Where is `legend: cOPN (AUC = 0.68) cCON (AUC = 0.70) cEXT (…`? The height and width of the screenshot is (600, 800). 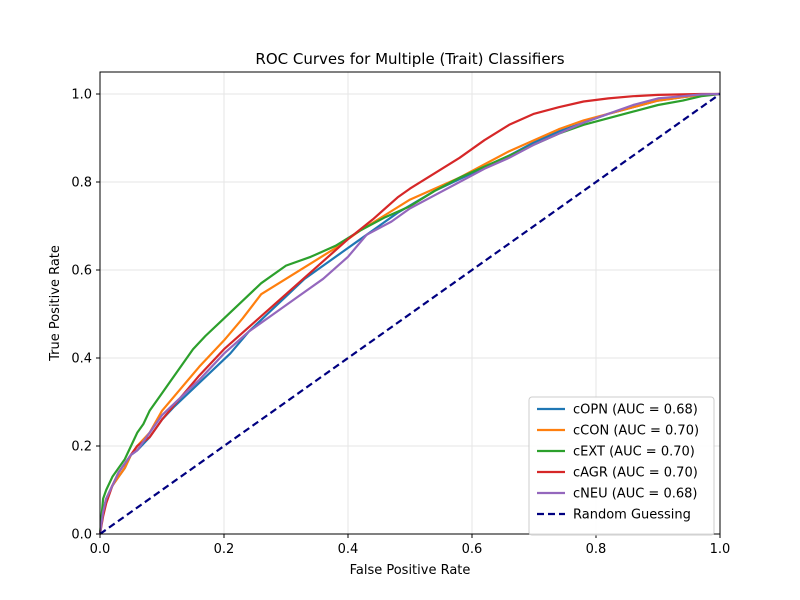
legend: cOPN (AUC = 0.68) cCON (AUC = 0.70) cEXT (… is located at coordinates (621, 466).